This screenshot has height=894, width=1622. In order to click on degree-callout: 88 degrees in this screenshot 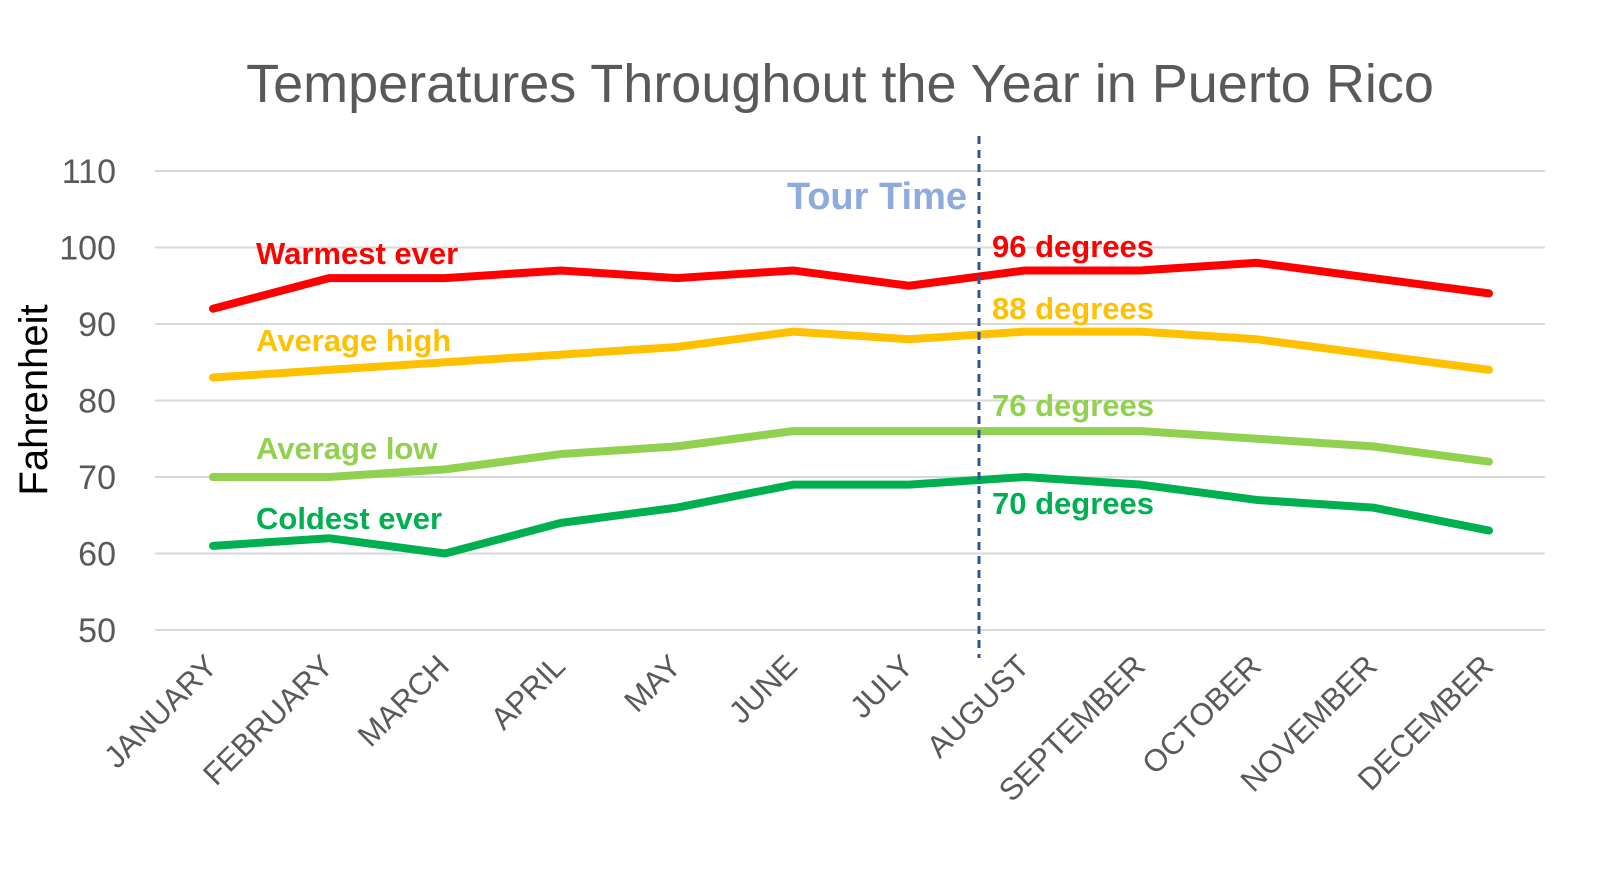, I will do `click(1073, 308)`.